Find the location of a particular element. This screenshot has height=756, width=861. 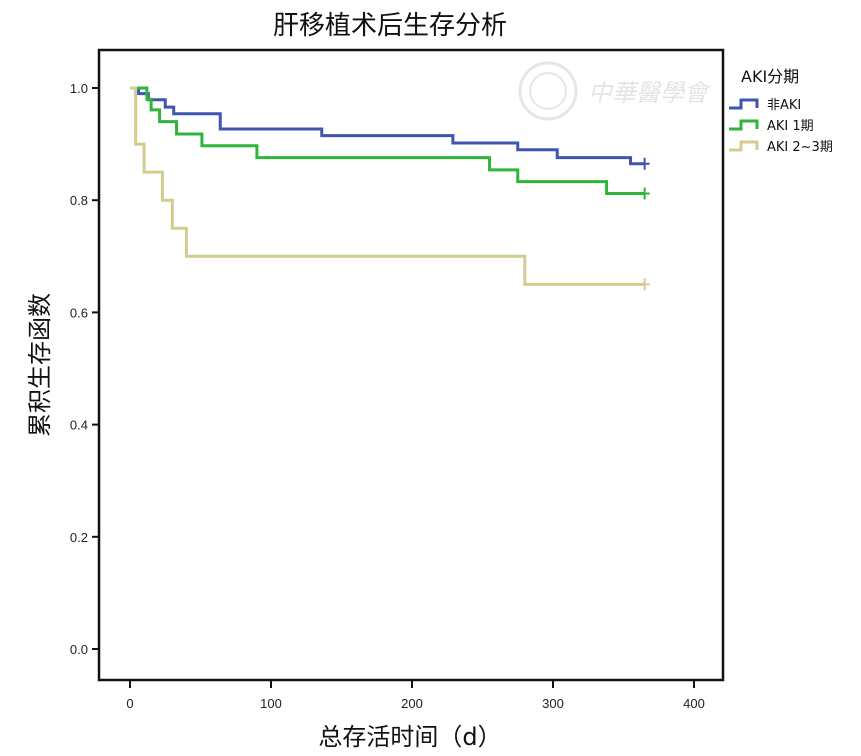

x-tick-label: 0 is located at coordinates (129, 703).